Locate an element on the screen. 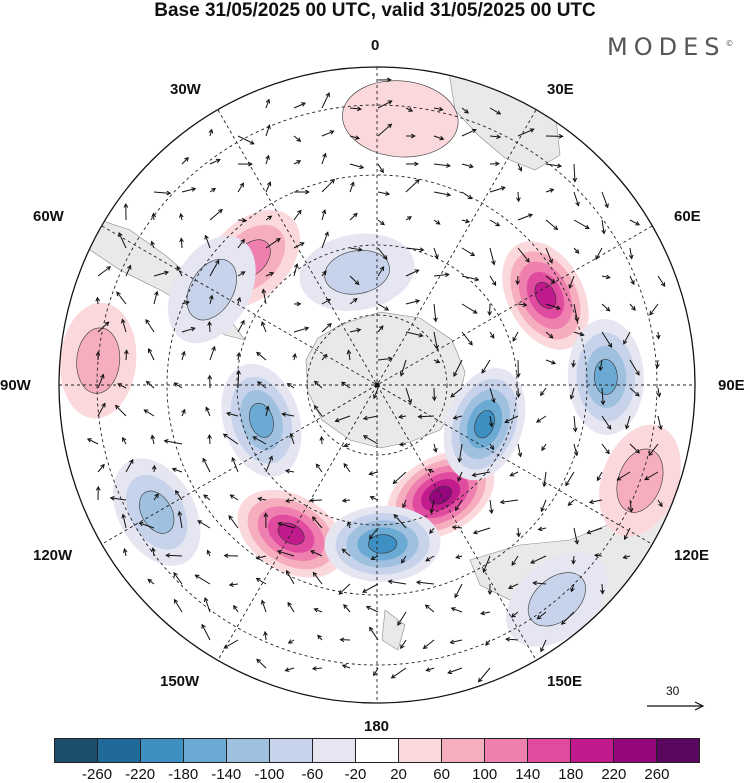  new-zealand-land is located at coordinates (393, 630).